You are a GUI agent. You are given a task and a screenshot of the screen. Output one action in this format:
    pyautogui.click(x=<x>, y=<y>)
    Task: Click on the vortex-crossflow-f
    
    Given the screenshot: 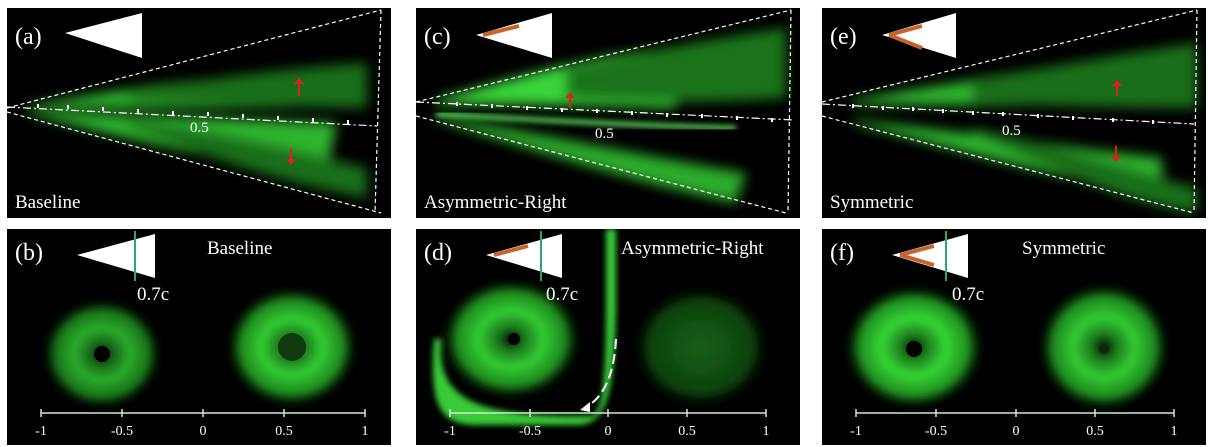 What is the action you would take?
    pyautogui.click(x=1008, y=324)
    